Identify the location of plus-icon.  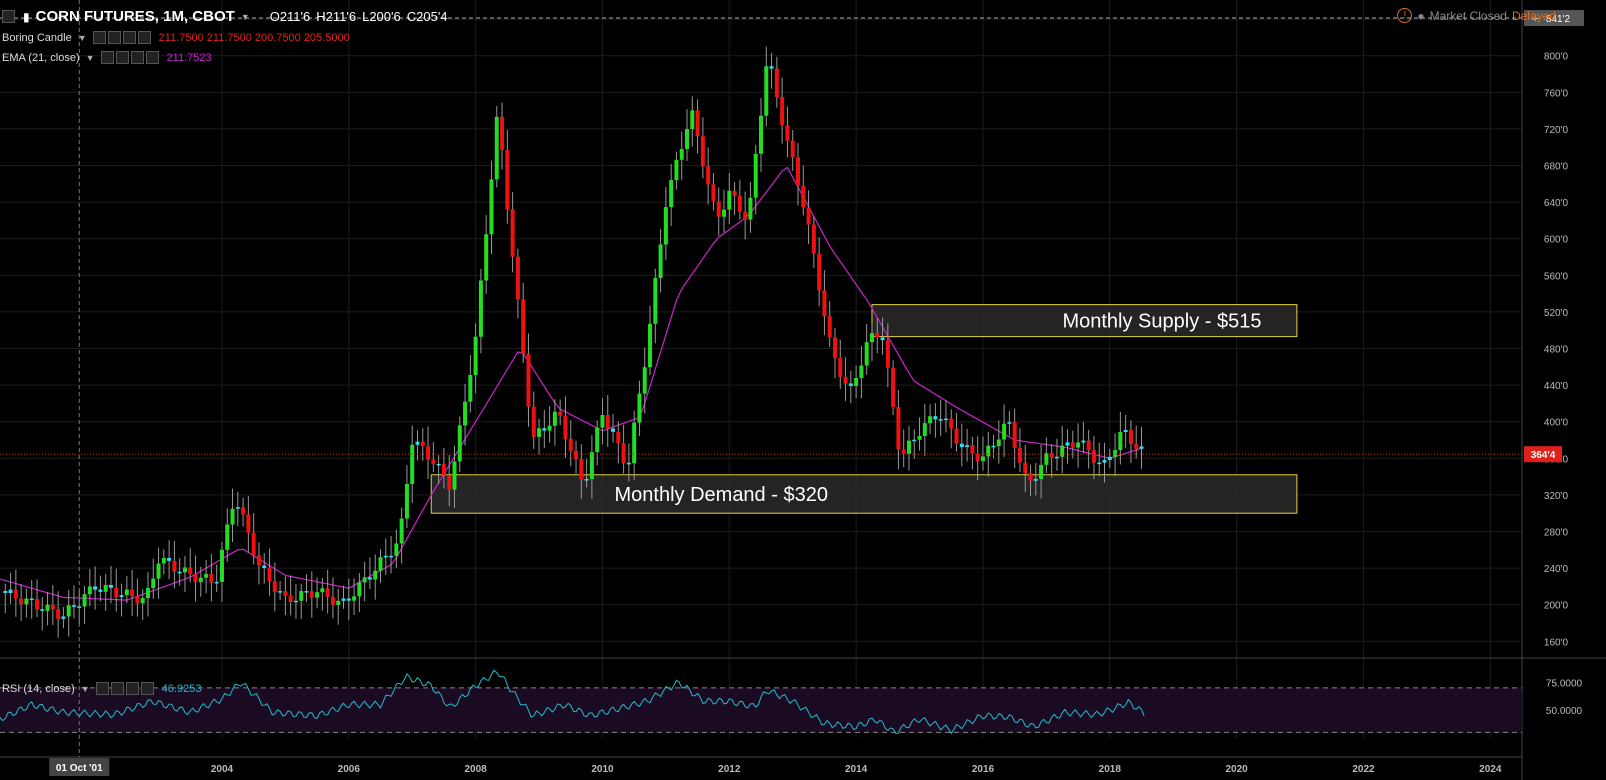
(129, 37).